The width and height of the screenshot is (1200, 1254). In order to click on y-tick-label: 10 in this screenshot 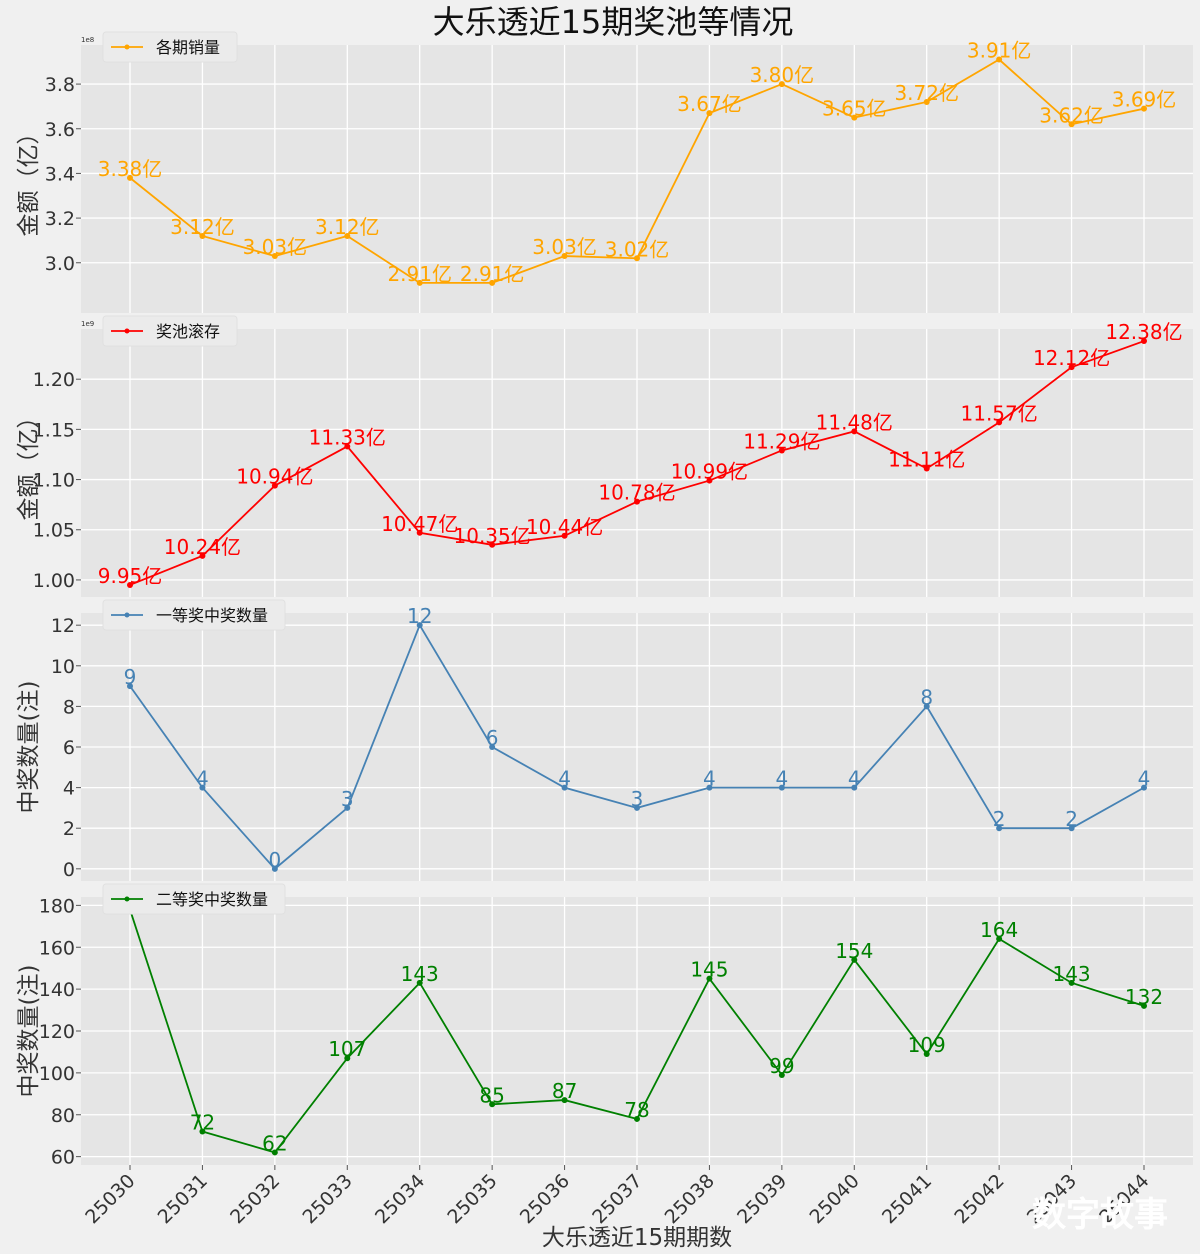, I will do `click(63, 667)`.